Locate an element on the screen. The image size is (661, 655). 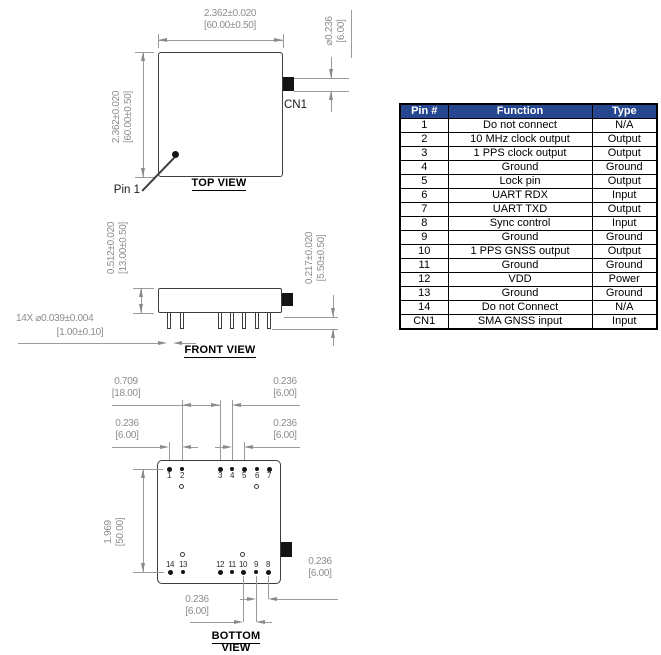
table-cell: CN1 is located at coordinates (424, 322).